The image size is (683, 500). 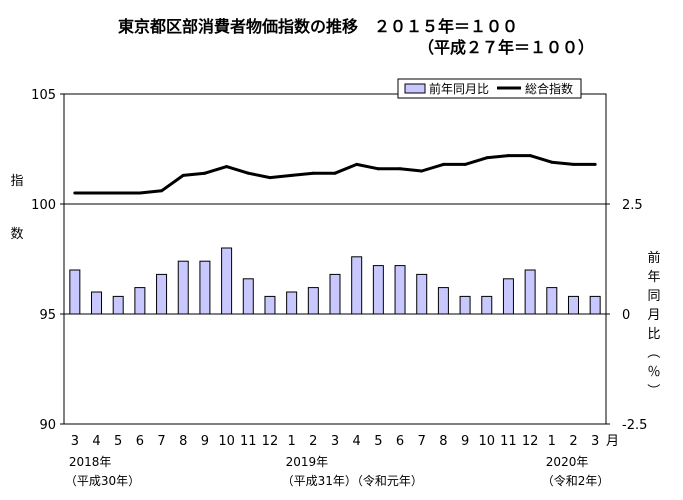 I want to click on right-axis-label-char: ％, so click(x=653, y=372).